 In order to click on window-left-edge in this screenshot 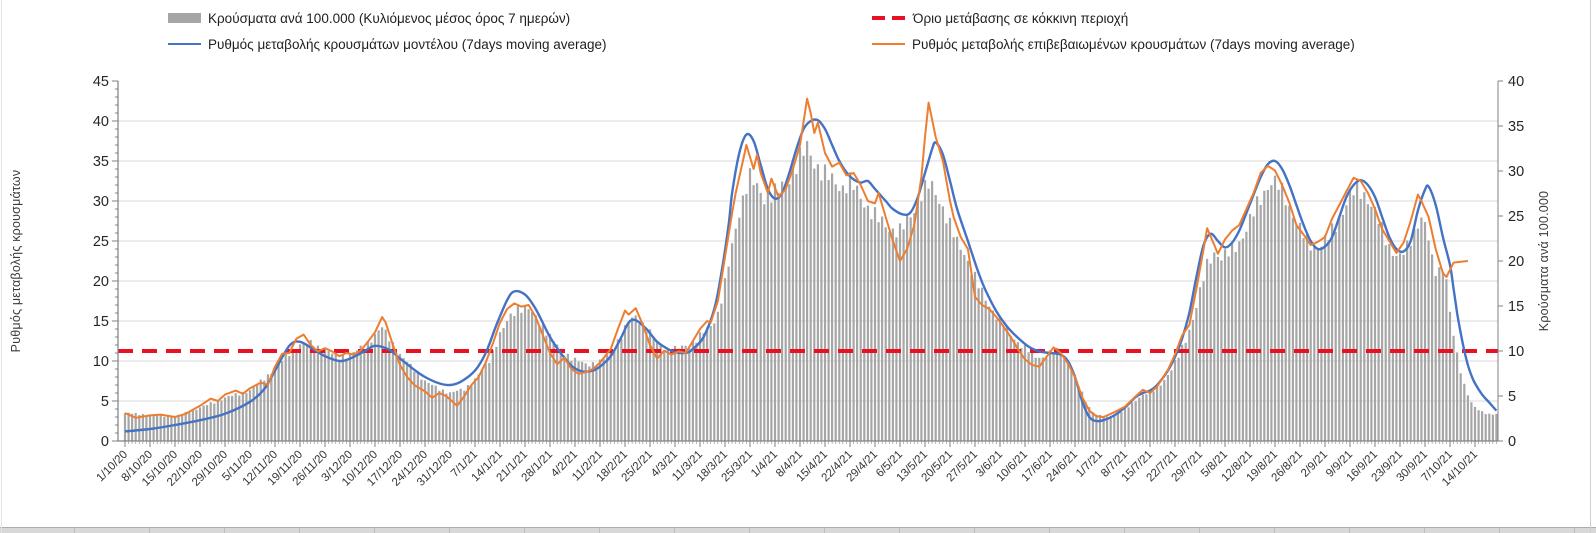, I will do `click(1, 266)`.